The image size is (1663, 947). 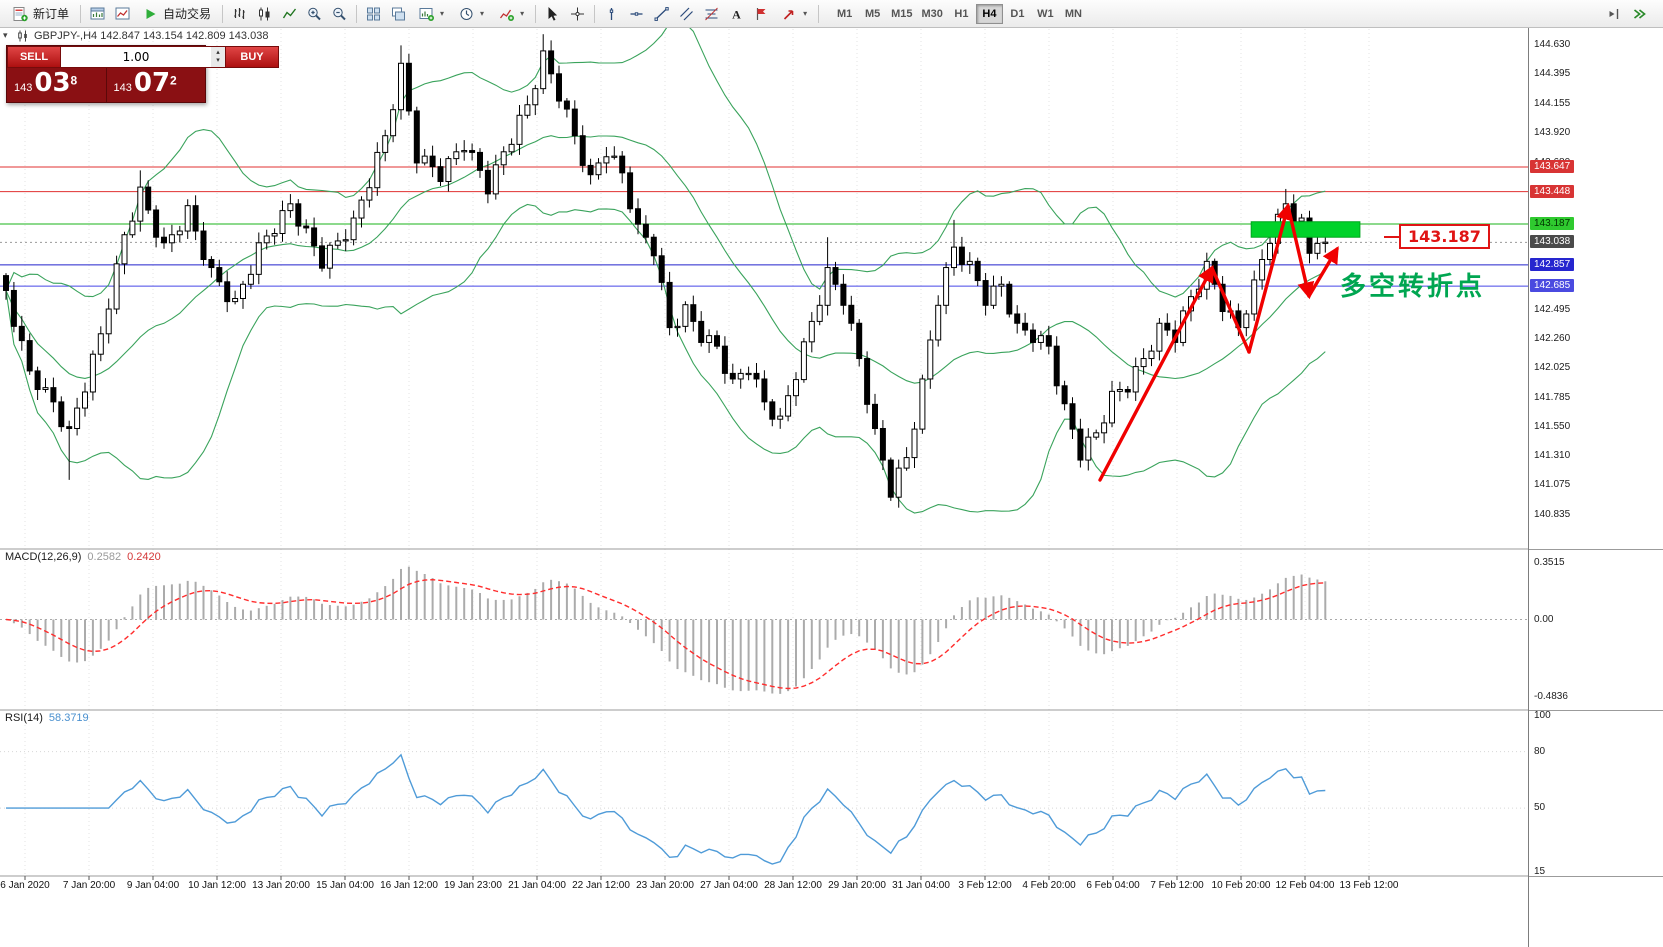 I want to click on buy-price-prefix: 143, so click(x=122, y=88).